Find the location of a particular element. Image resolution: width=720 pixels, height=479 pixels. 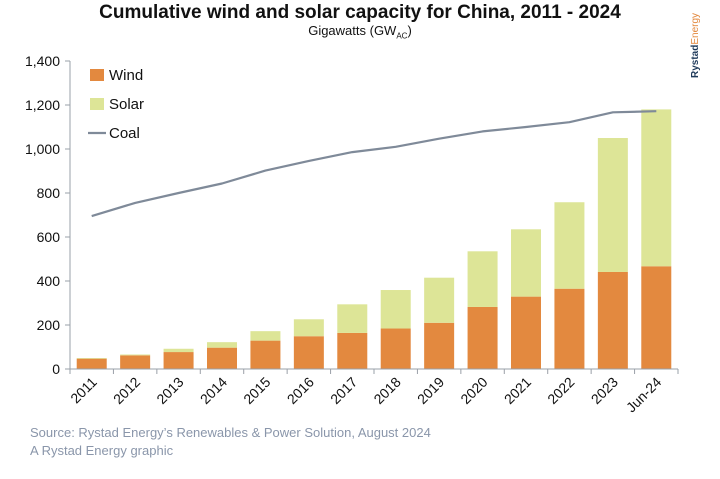

y-tick-label: 600 is located at coordinates (49, 237).